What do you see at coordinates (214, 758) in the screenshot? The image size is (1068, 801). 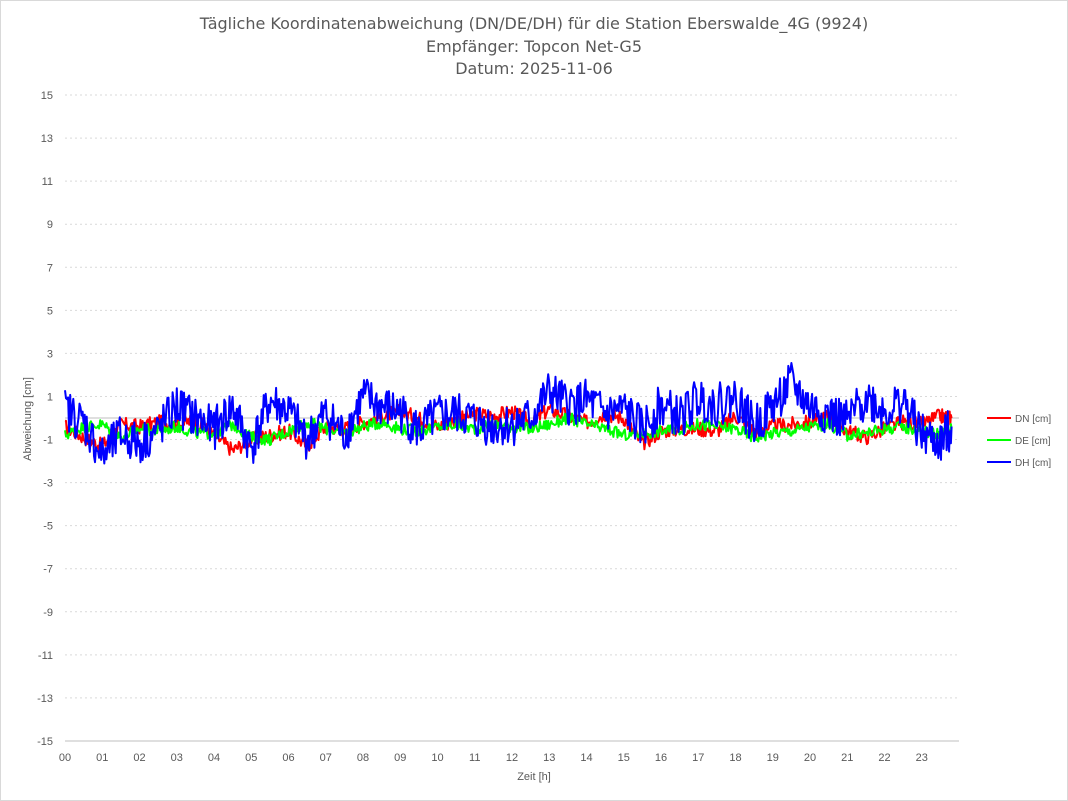 I see `x-tick-label: 04` at bounding box center [214, 758].